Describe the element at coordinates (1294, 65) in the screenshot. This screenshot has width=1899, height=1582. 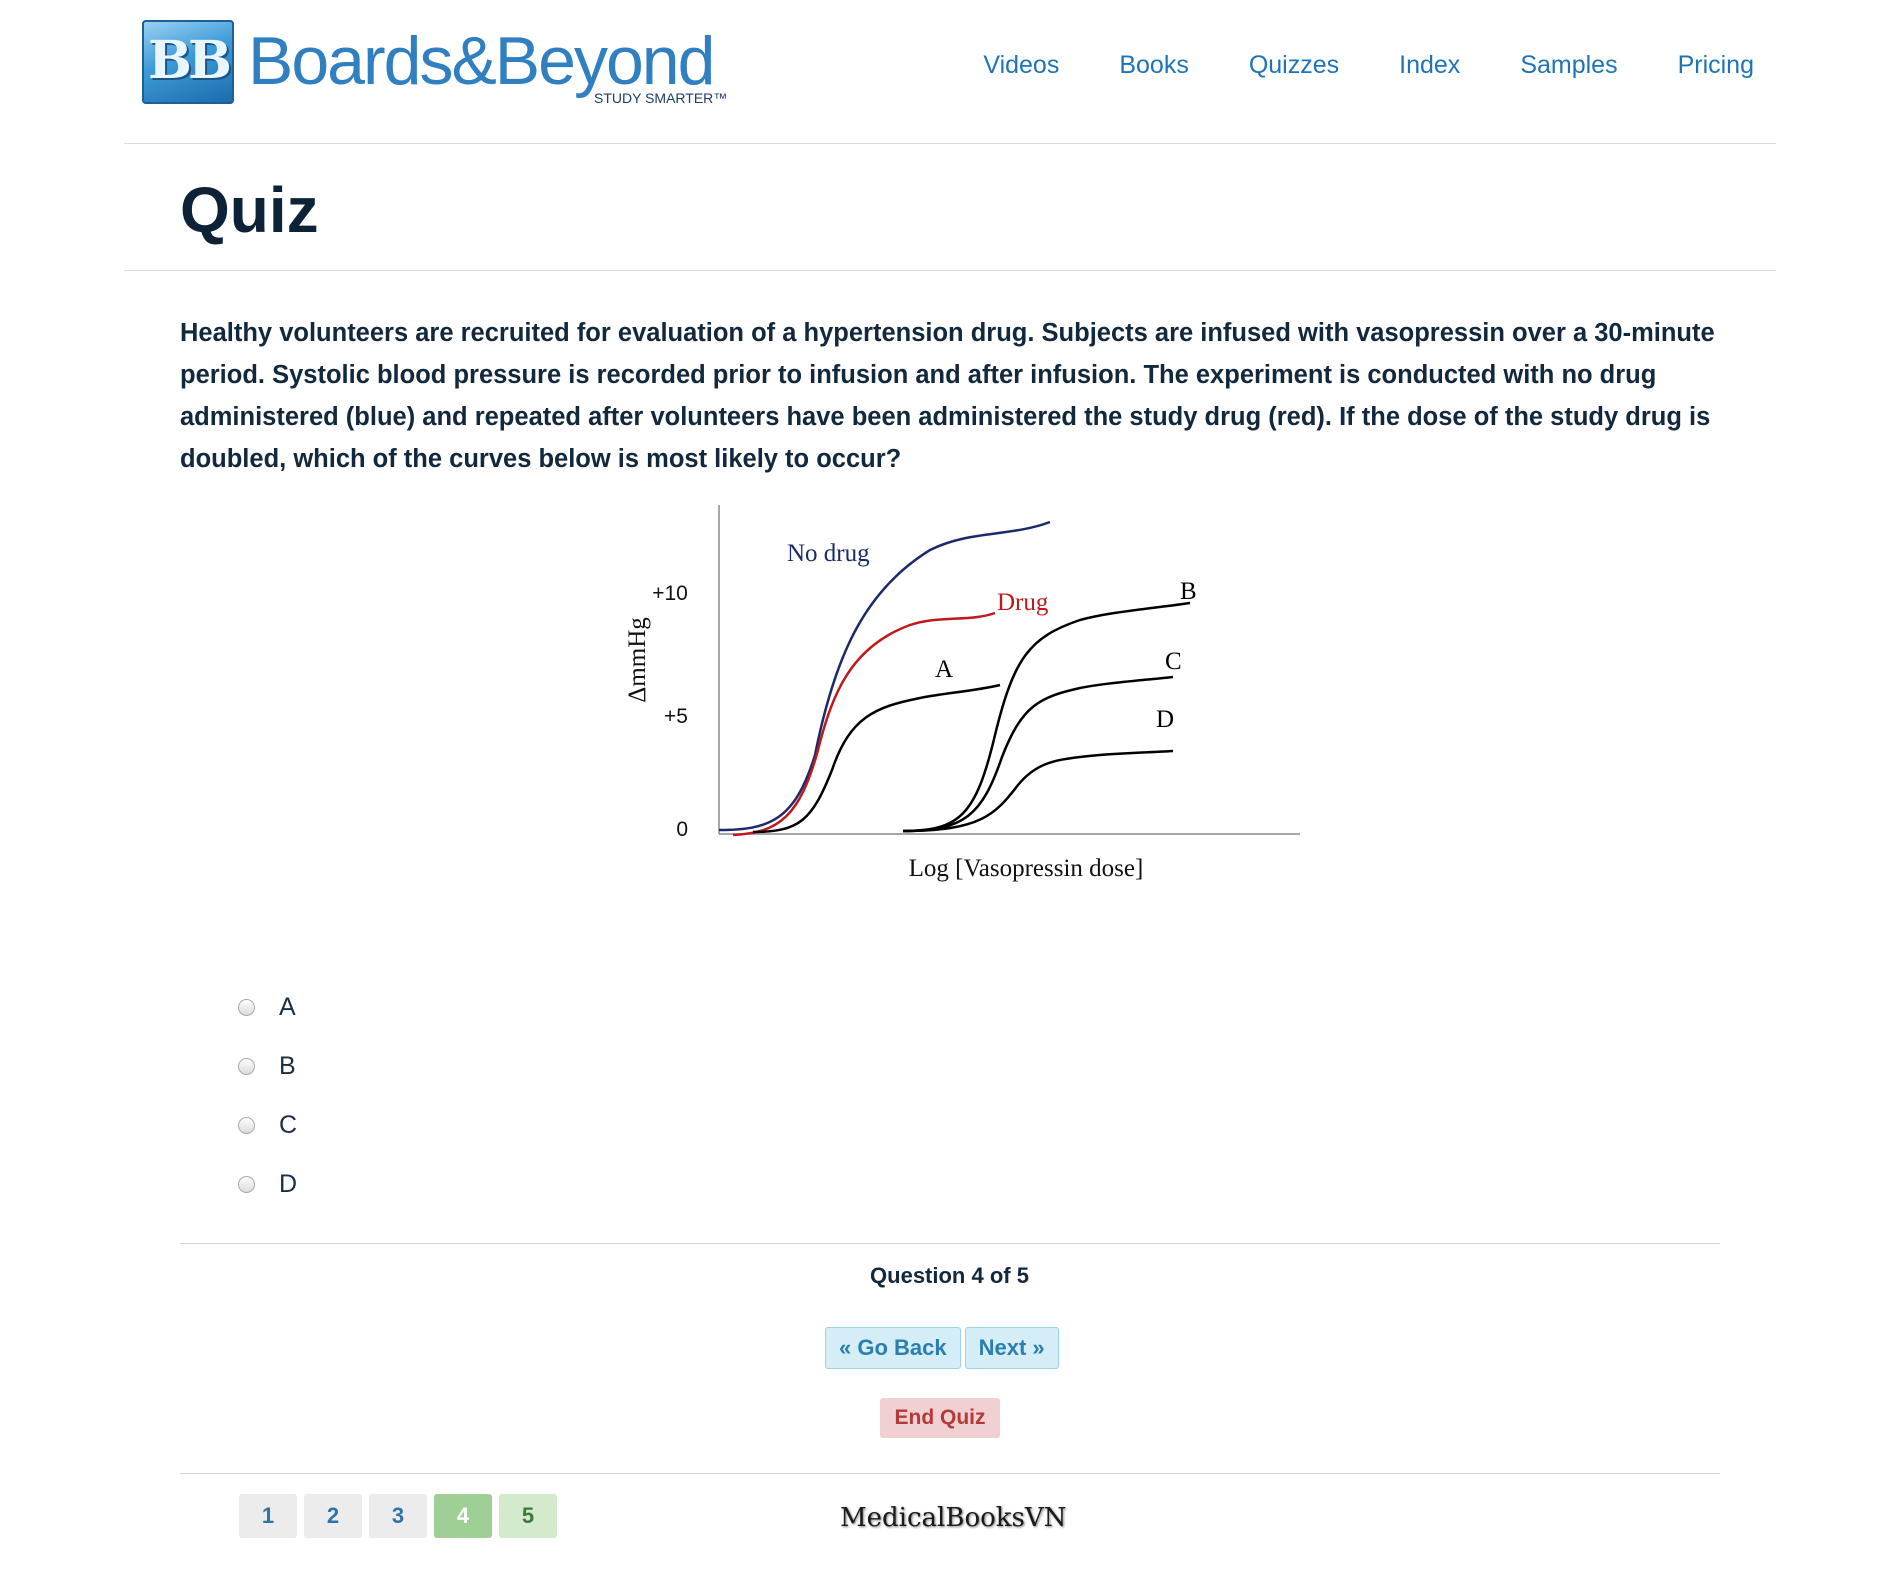
I see `nav-quizzes: Quizzes` at that location.